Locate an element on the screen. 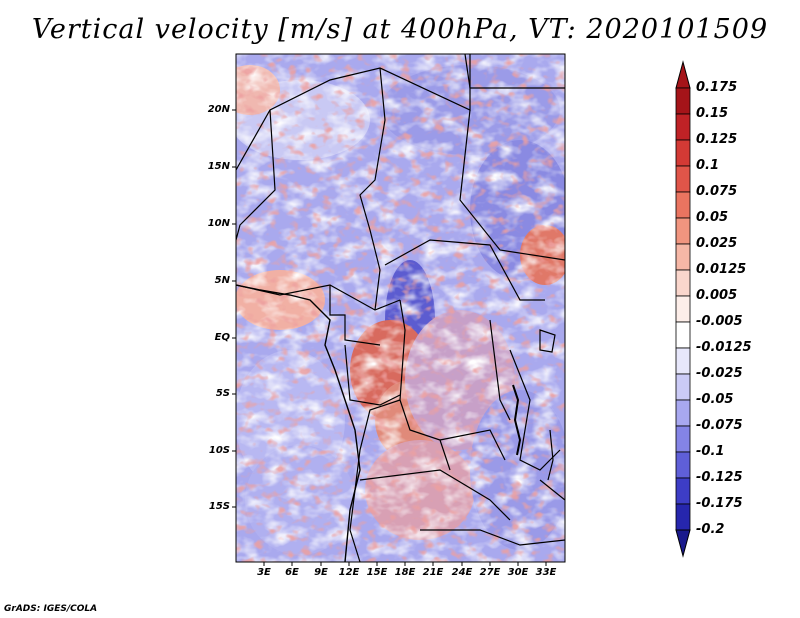 The height and width of the screenshot is (618, 800). lon-label-12e: 12E is located at coordinates (349, 572).